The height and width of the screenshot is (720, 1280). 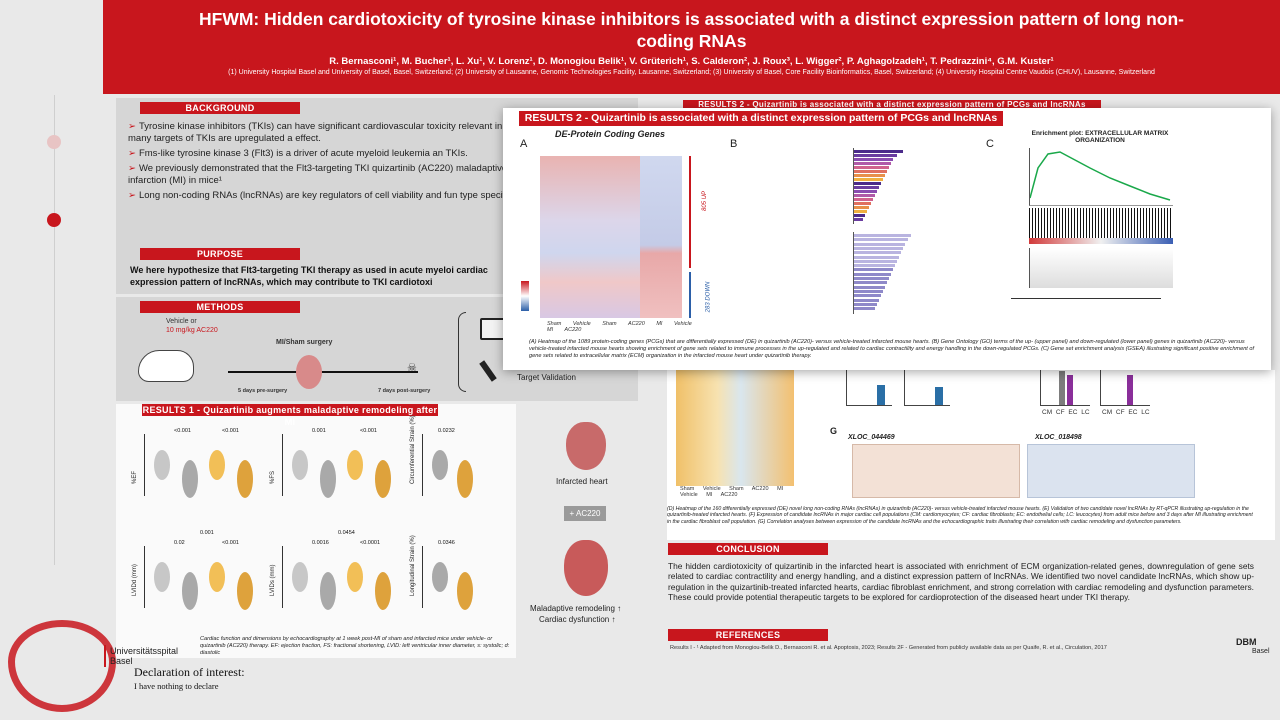 I want to click on cell-labels-1: CM CF EC LC, so click(x=1066, y=412).